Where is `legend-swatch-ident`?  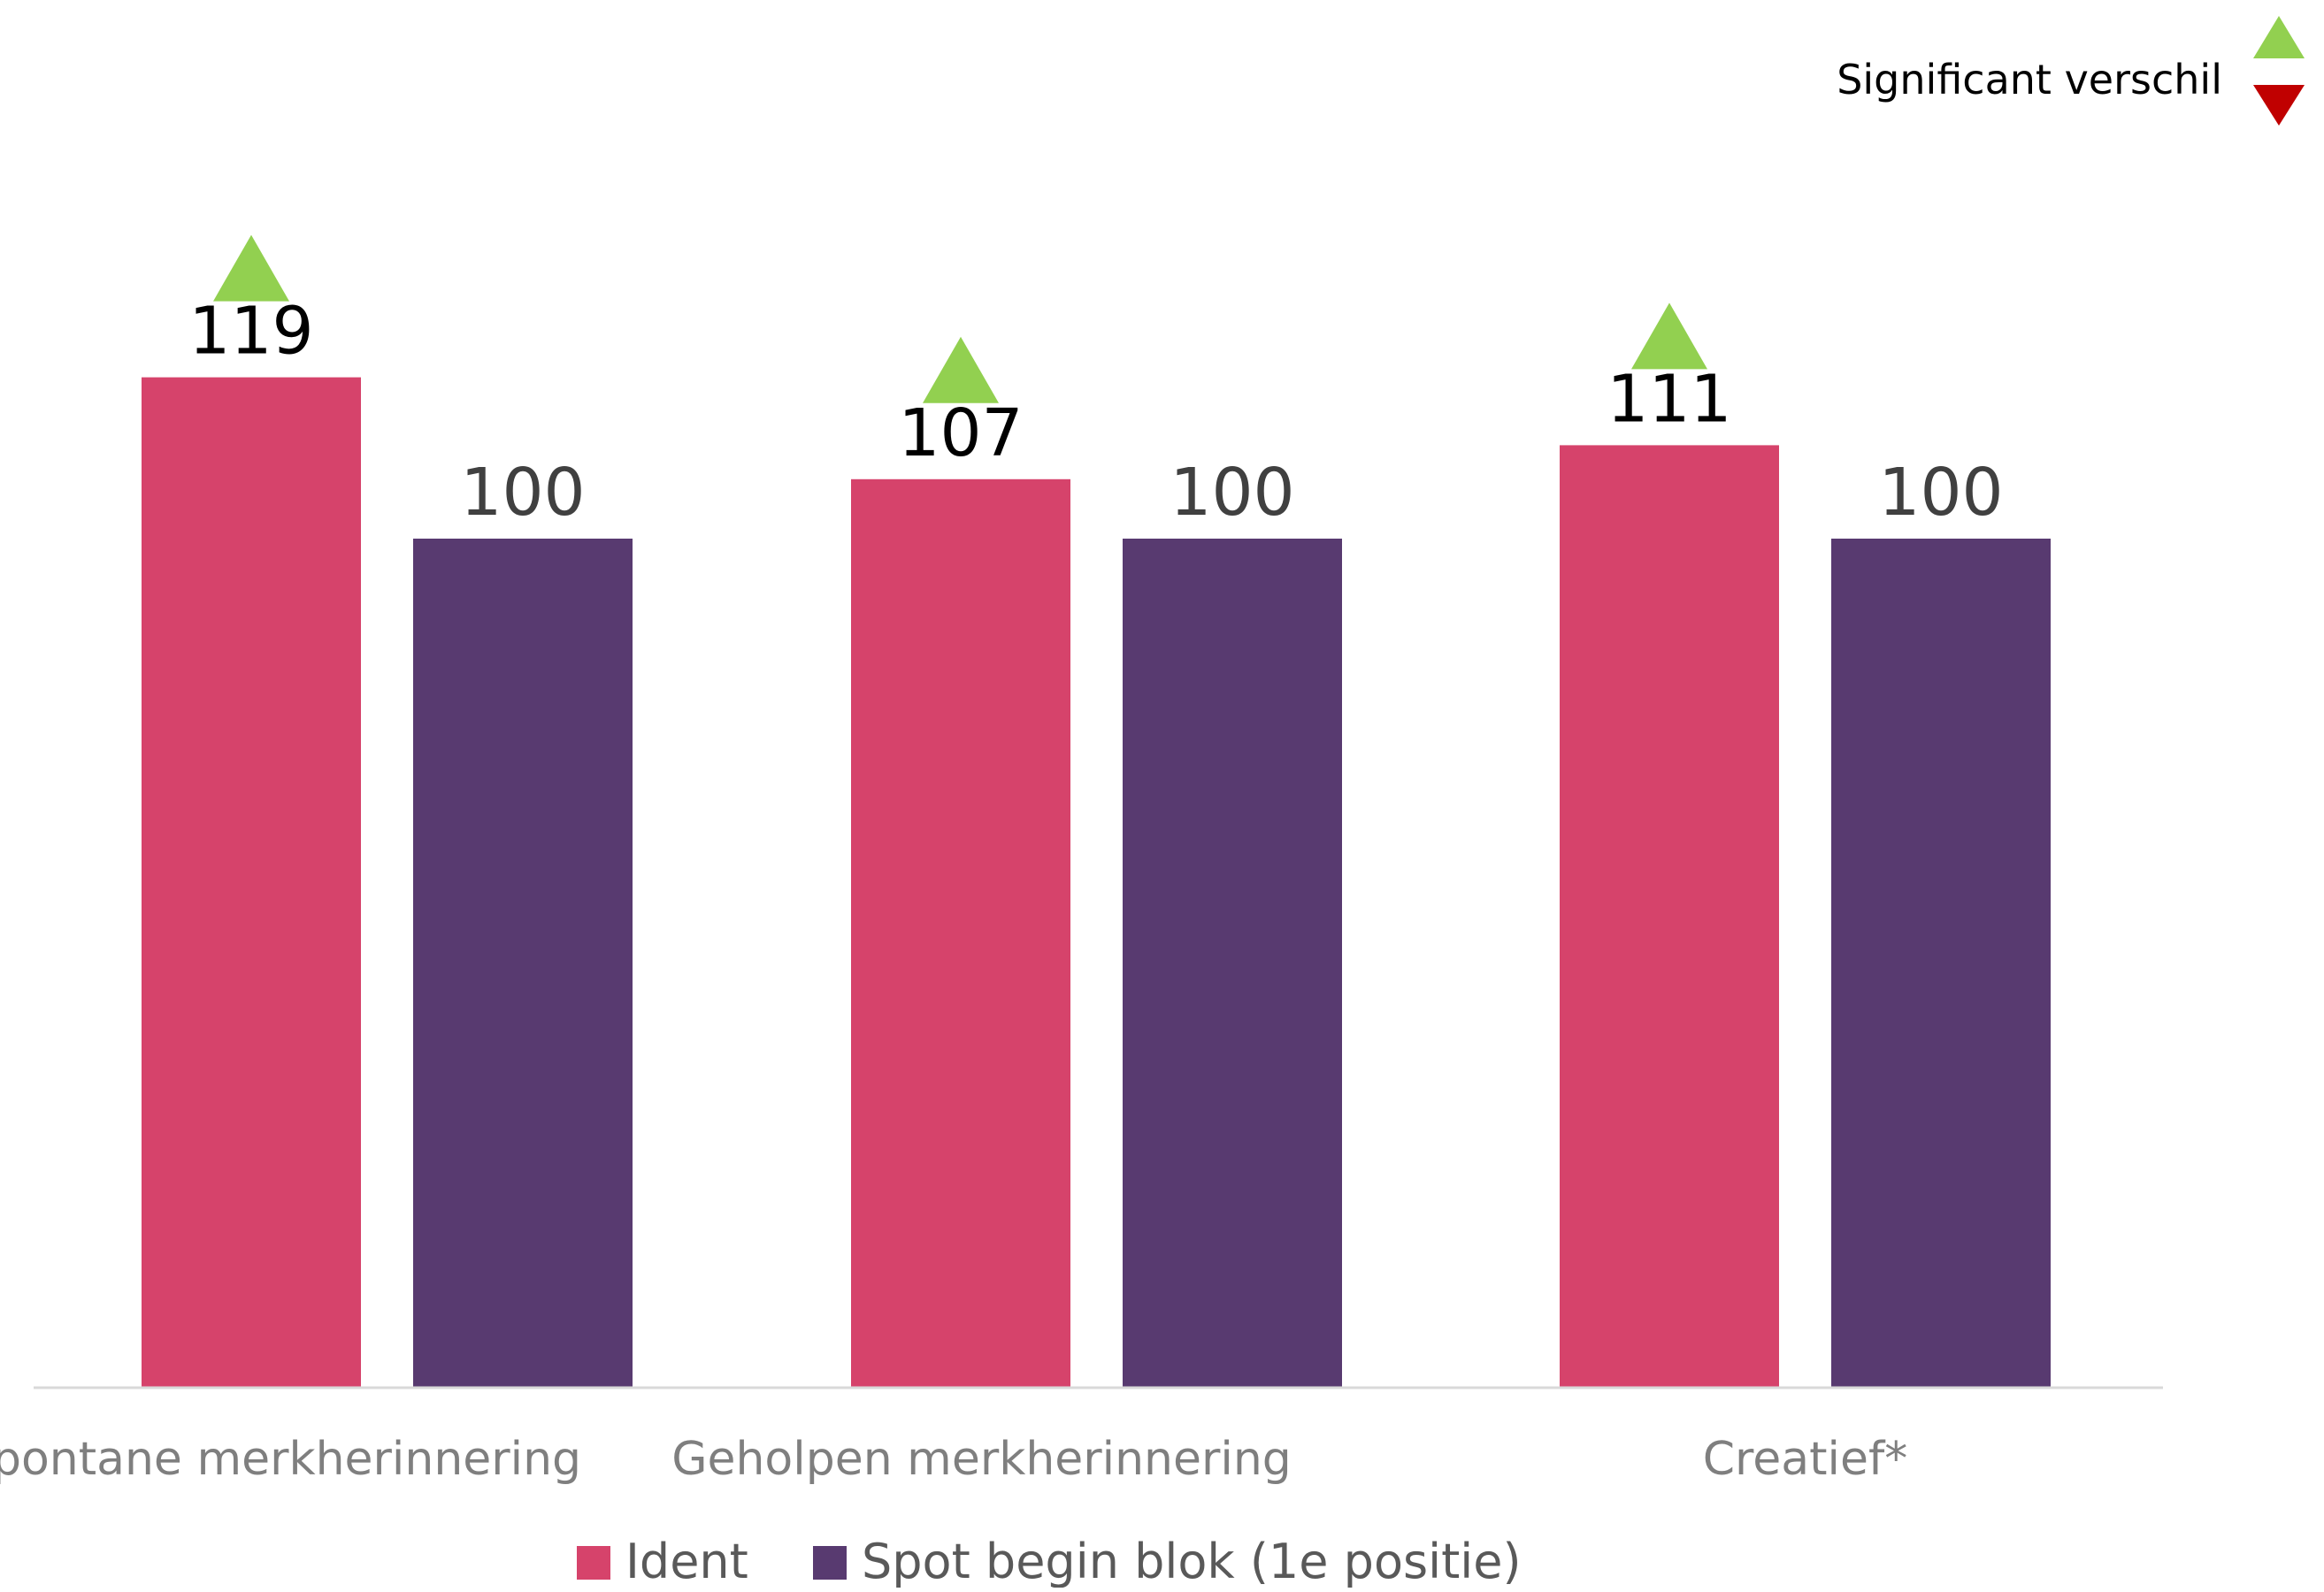
legend-swatch-ident is located at coordinates (594, 1563).